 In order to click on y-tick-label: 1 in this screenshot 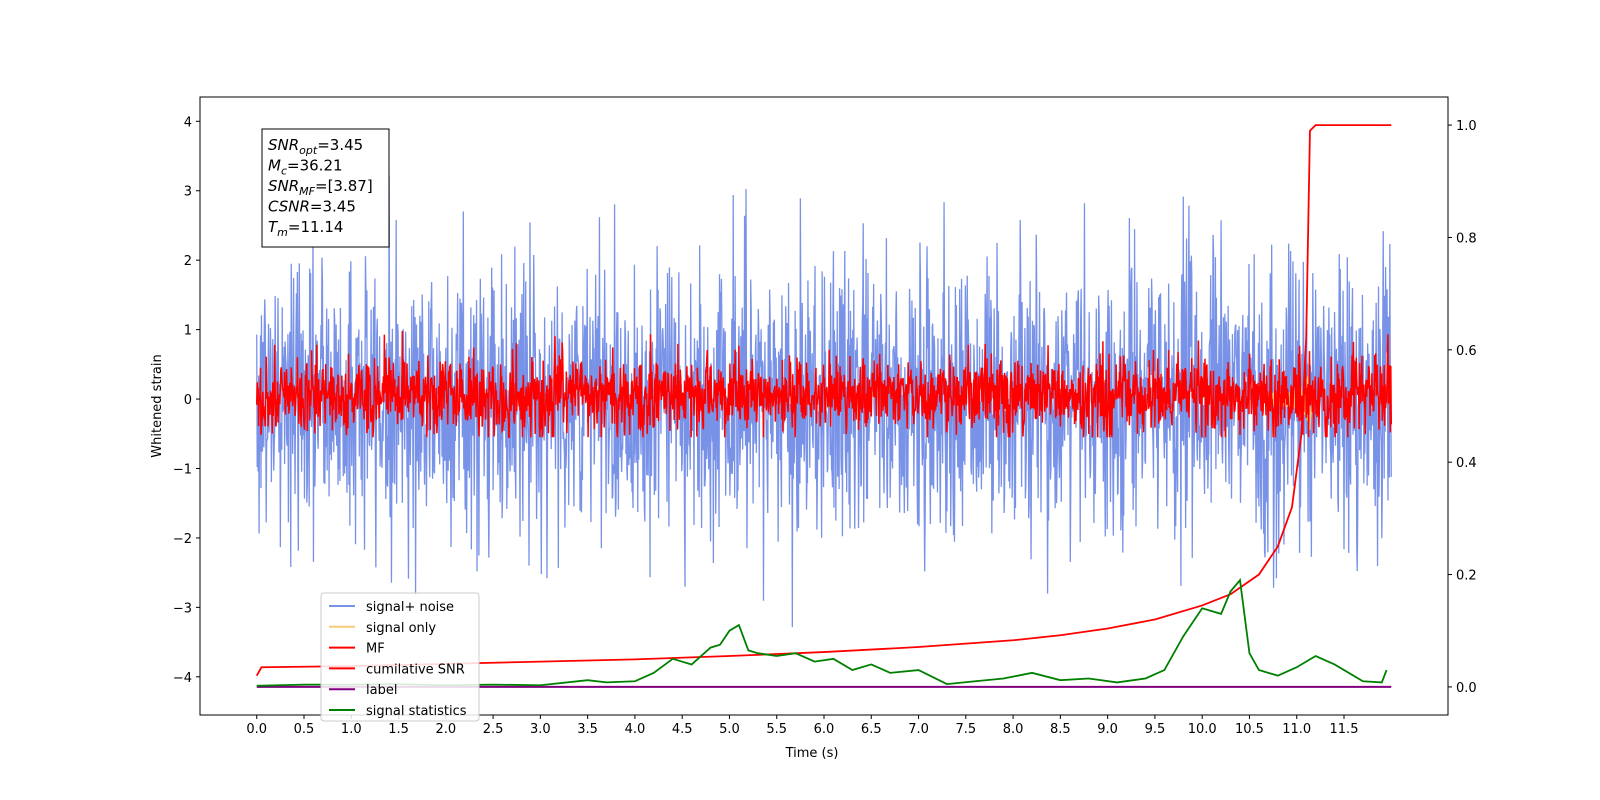, I will do `click(188, 331)`.